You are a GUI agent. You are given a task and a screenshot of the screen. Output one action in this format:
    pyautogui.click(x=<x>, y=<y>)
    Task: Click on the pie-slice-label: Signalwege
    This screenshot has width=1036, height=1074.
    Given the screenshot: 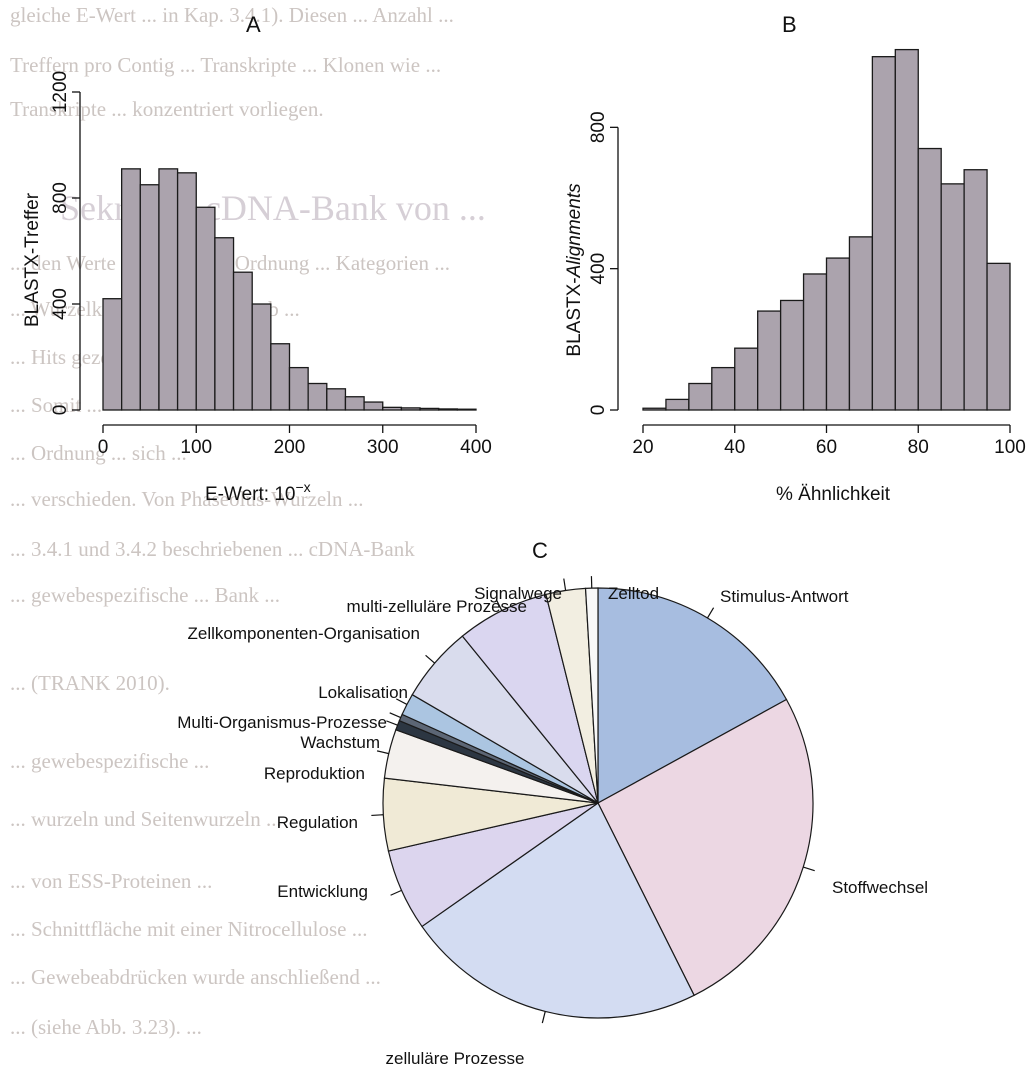 What is the action you would take?
    pyautogui.click(x=518, y=593)
    